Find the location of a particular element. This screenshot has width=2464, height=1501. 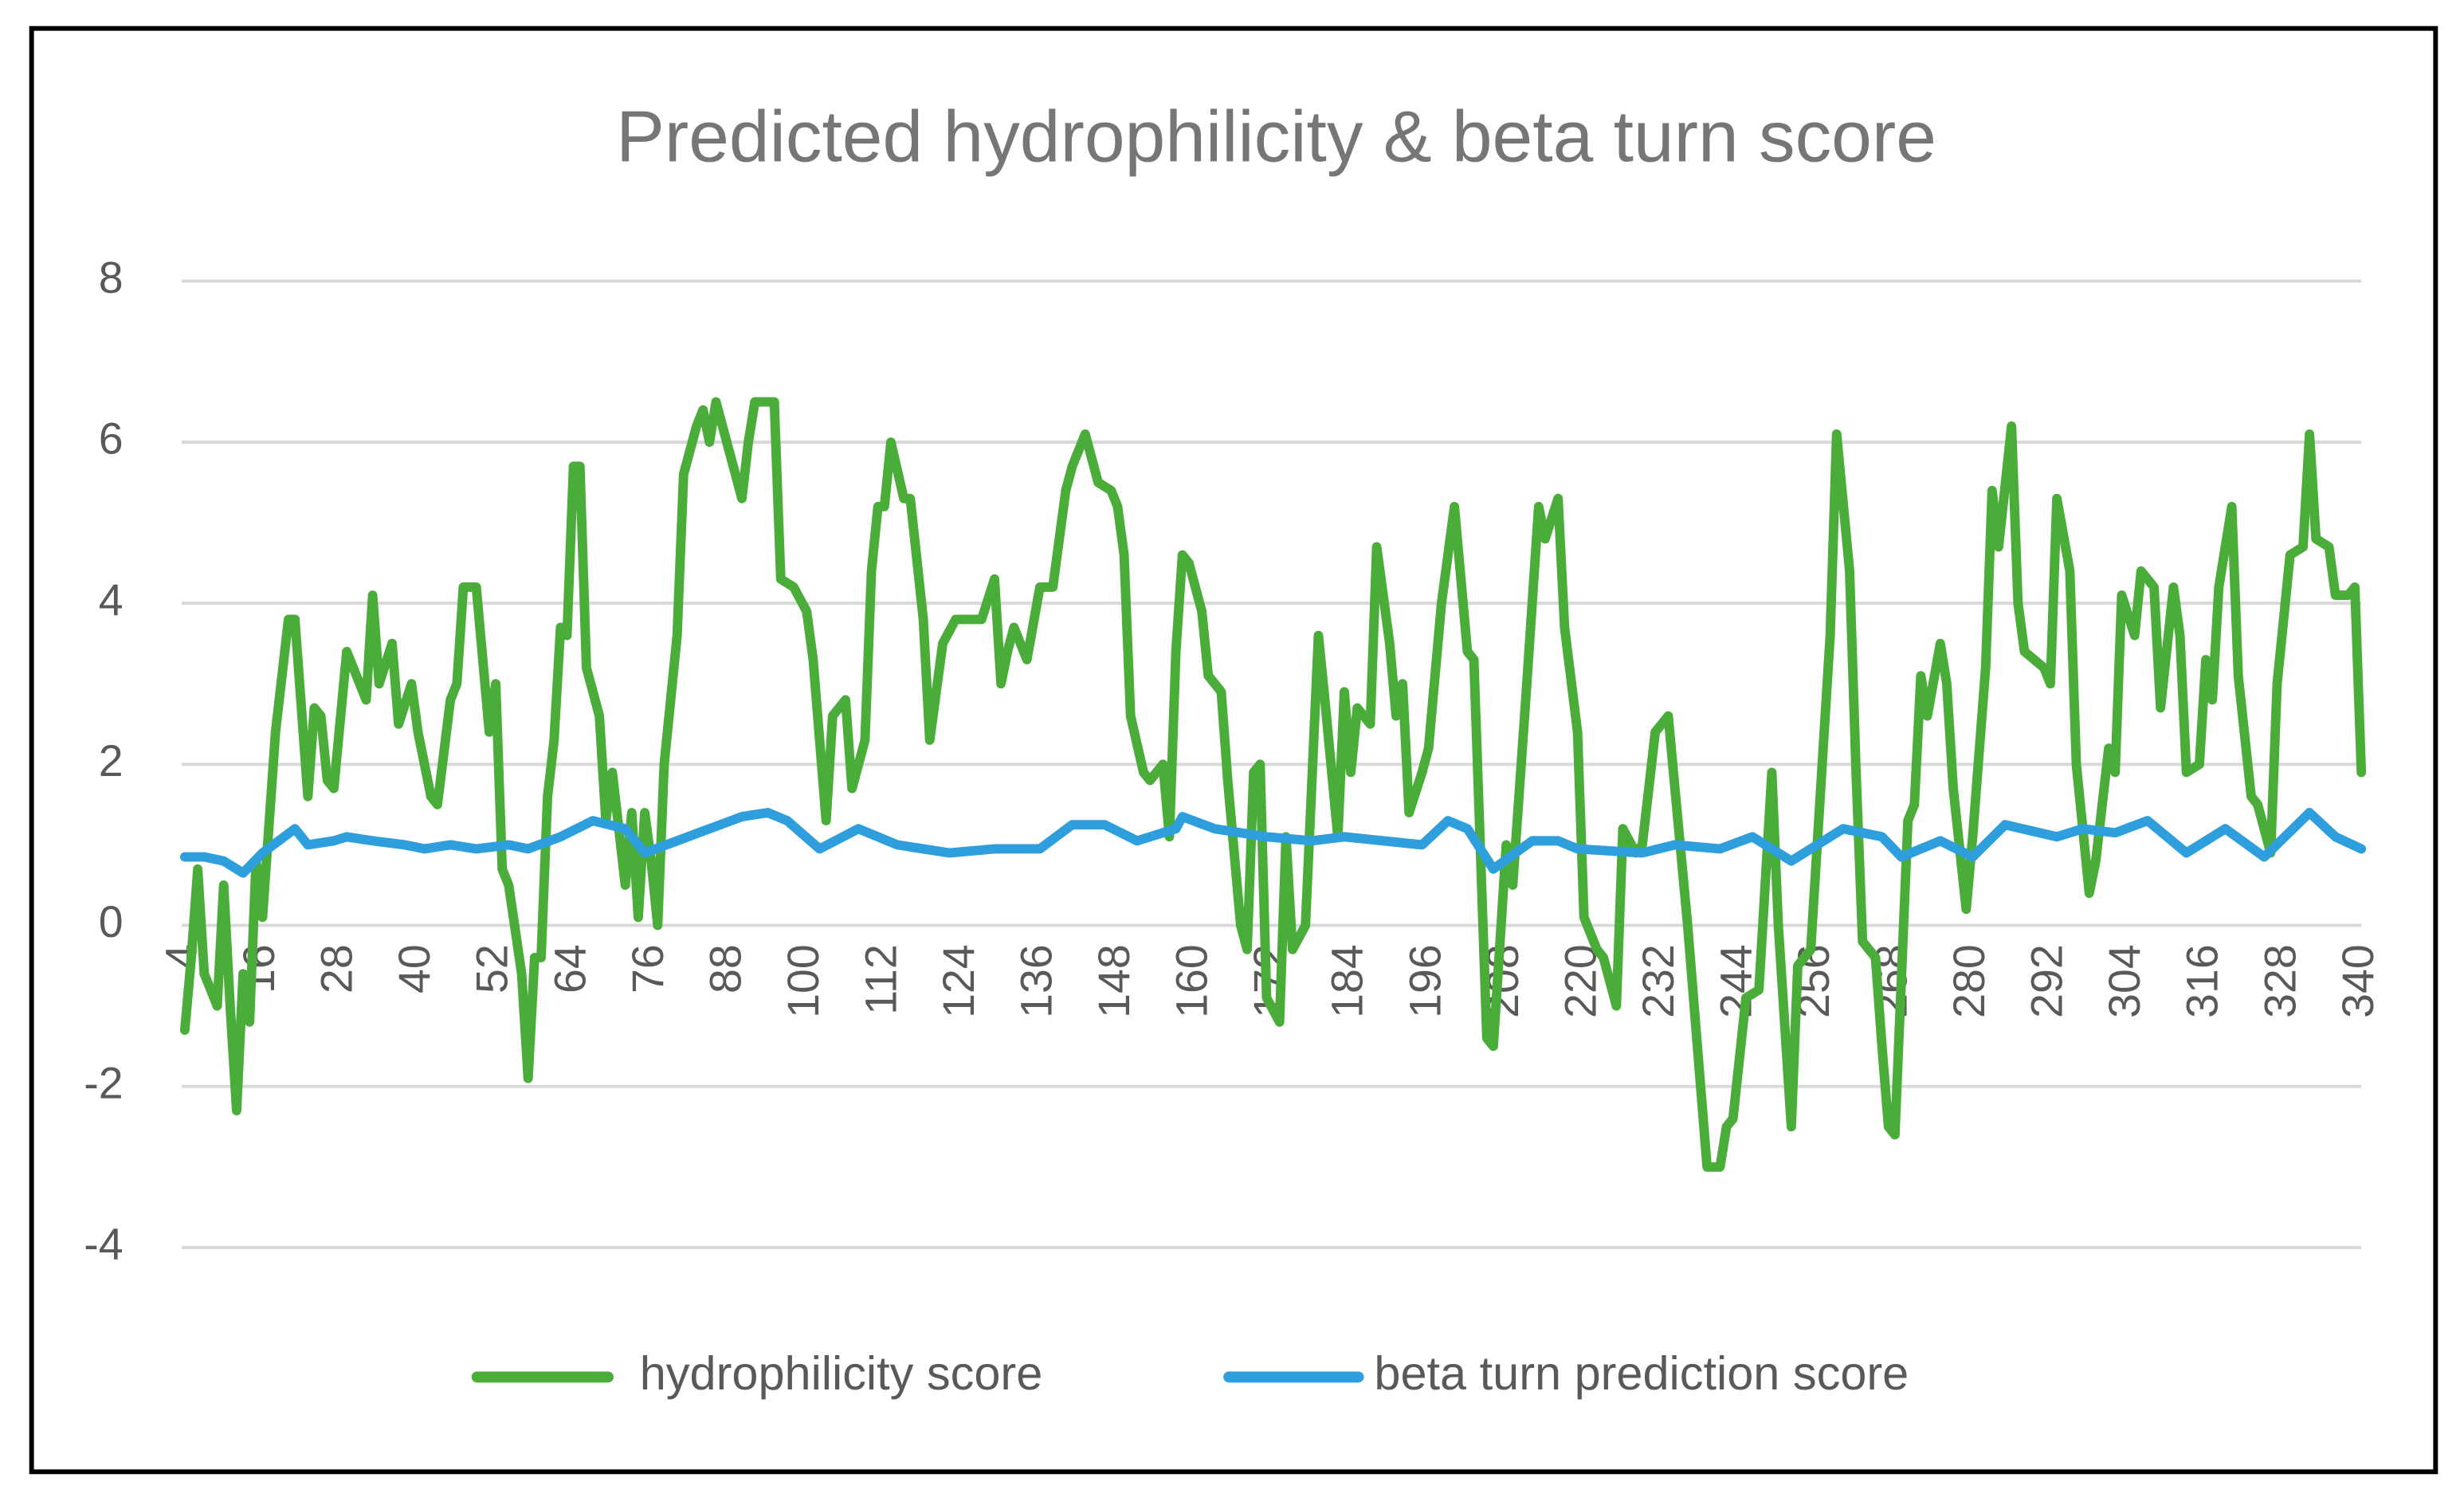

x-tick-label: 112 is located at coordinates (880, 979).